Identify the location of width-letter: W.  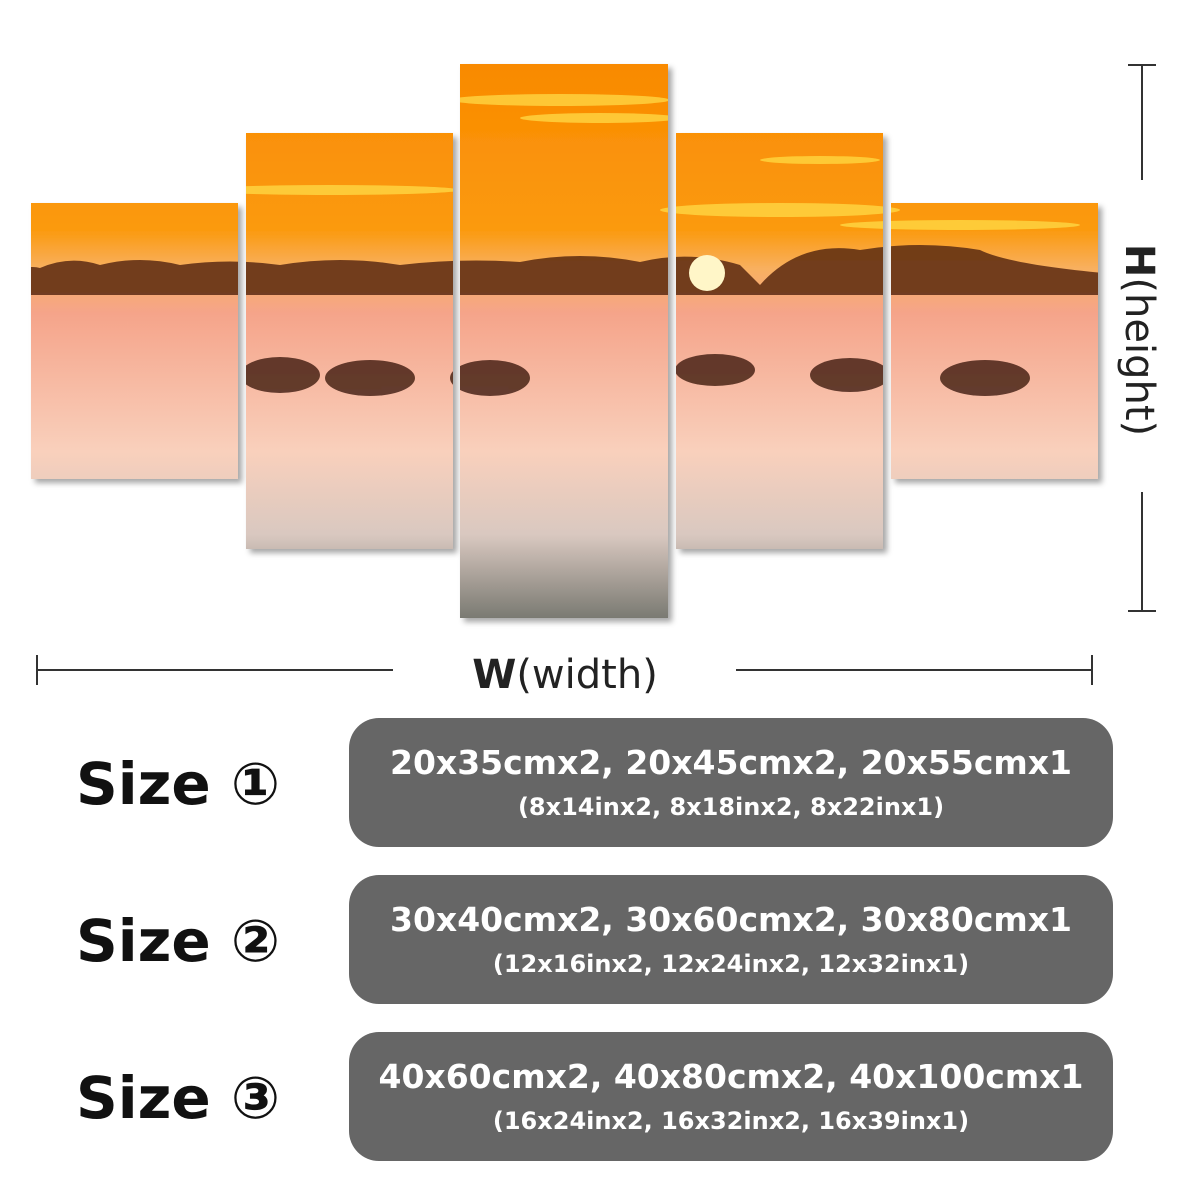
(494, 675).